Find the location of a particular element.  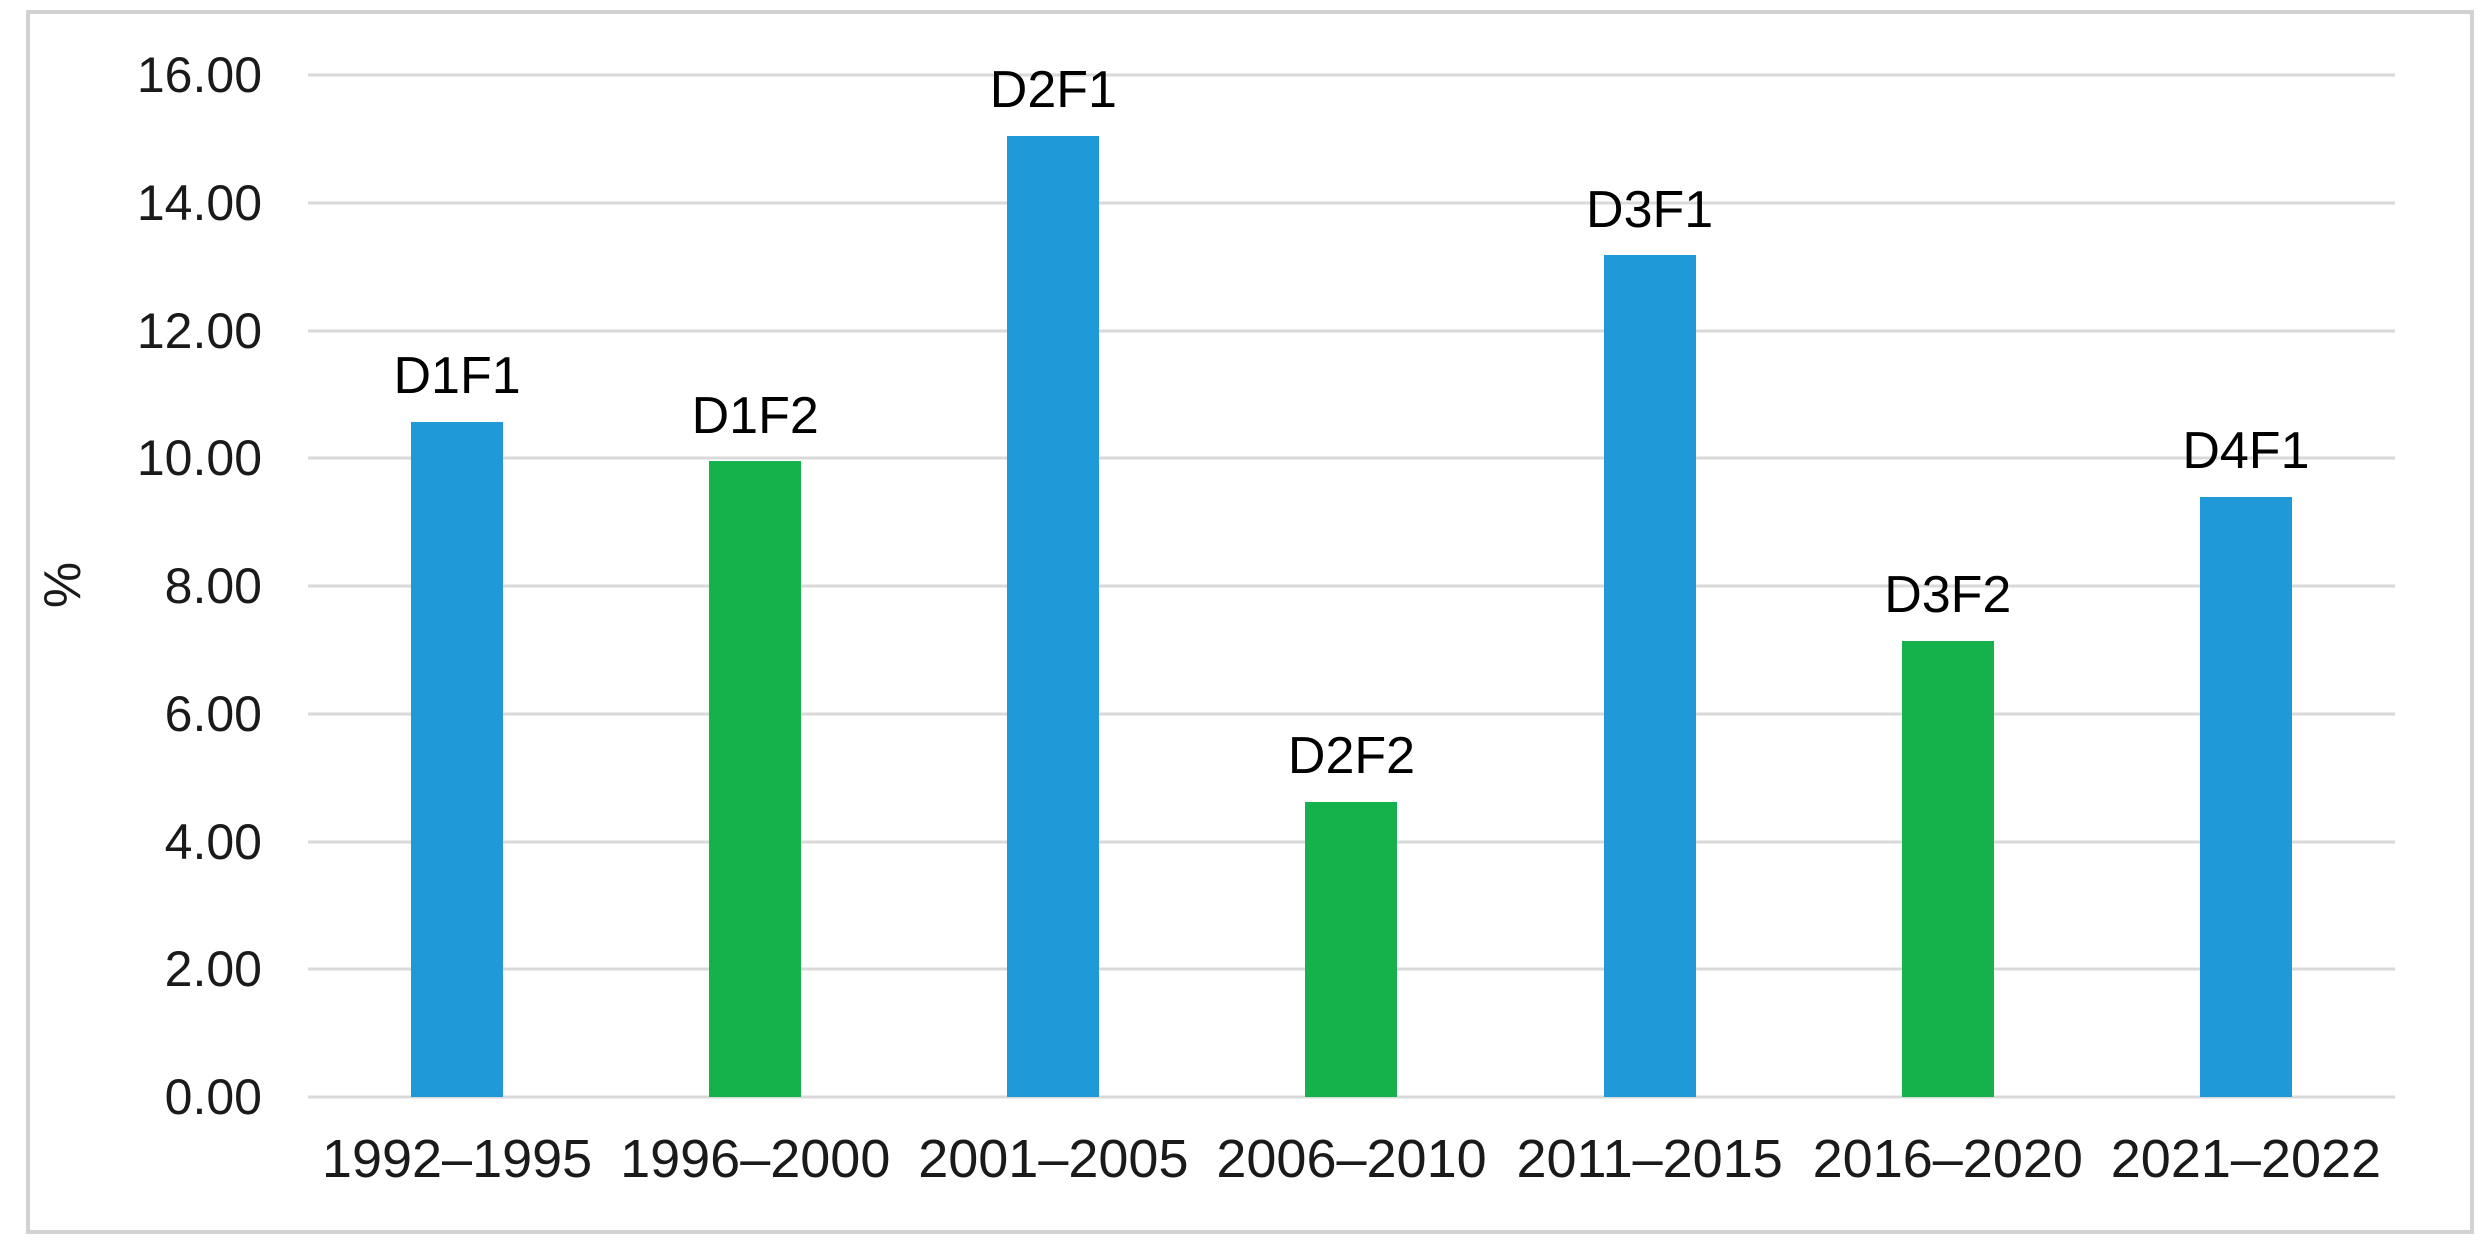

x-tick-label: 2006–2010 is located at coordinates (1351, 1159).